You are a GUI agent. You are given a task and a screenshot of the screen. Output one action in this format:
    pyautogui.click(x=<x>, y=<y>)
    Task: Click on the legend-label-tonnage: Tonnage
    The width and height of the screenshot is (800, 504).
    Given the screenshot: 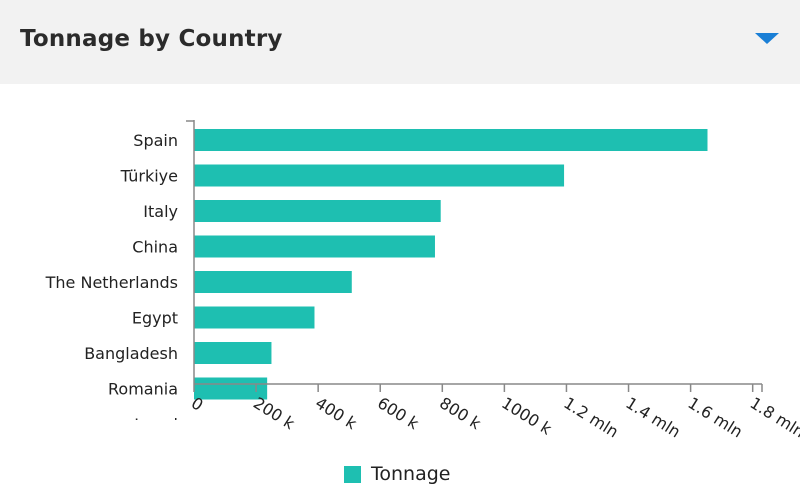 What is the action you would take?
    pyautogui.click(x=411, y=474)
    